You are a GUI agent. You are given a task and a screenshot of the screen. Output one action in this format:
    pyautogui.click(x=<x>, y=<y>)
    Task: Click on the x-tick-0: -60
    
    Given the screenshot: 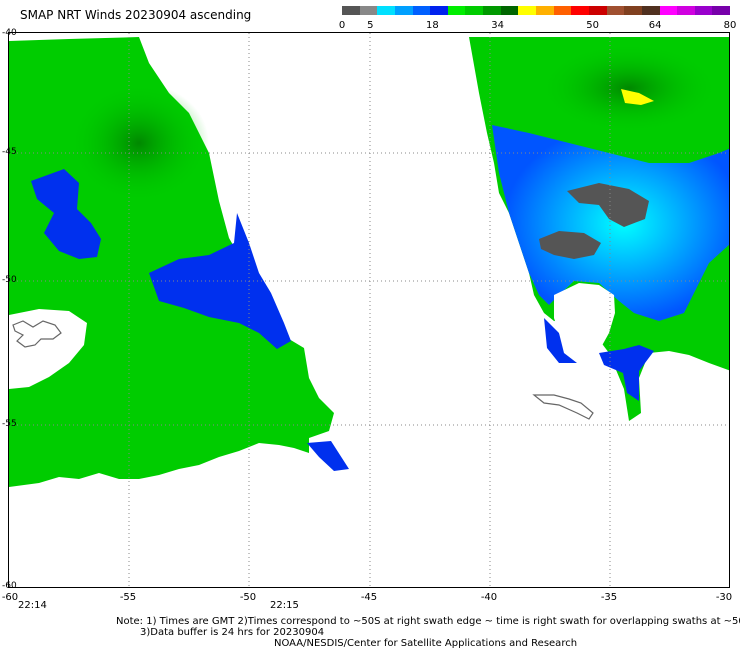 What is the action you would take?
    pyautogui.click(x=10, y=597)
    